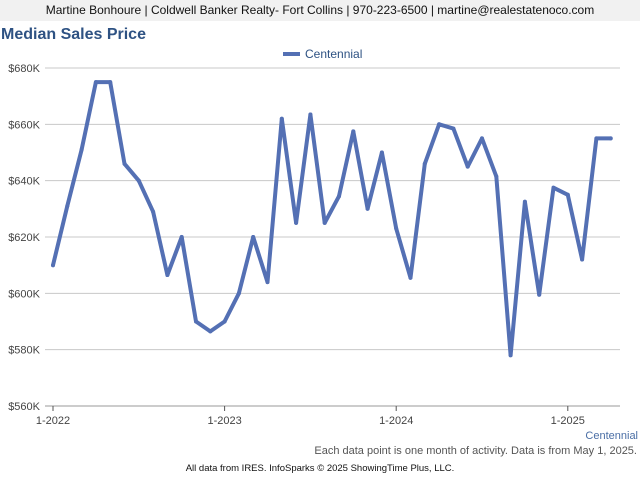 The image size is (640, 480). Describe the element at coordinates (24, 294) in the screenshot. I see `y-tick-label: $600K` at that location.